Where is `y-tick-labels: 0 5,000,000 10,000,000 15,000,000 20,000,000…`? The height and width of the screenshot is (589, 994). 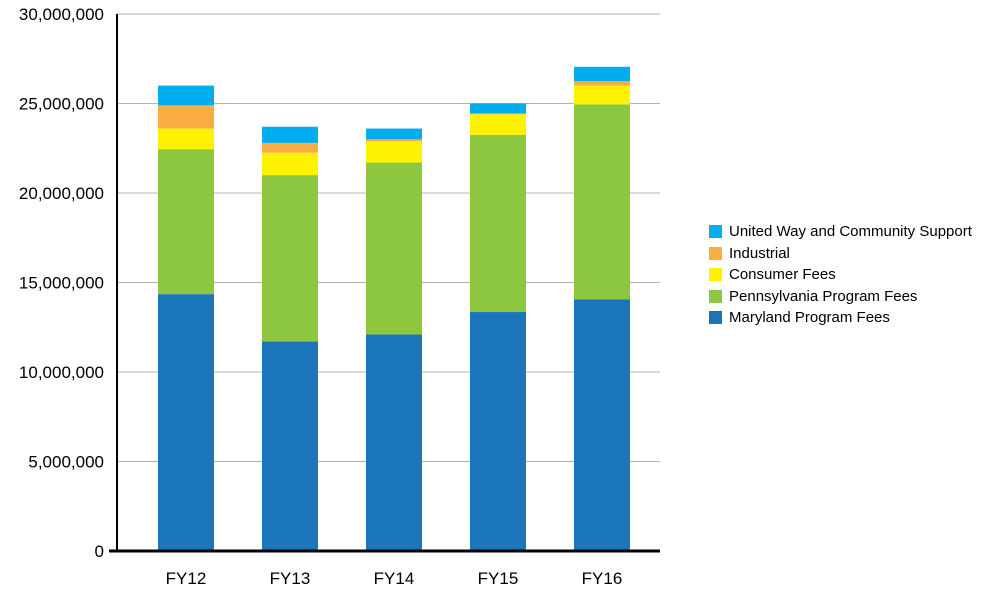 y-tick-labels: 0 5,000,000 10,000,000 15,000,000 20,000,000… is located at coordinates (61, 283).